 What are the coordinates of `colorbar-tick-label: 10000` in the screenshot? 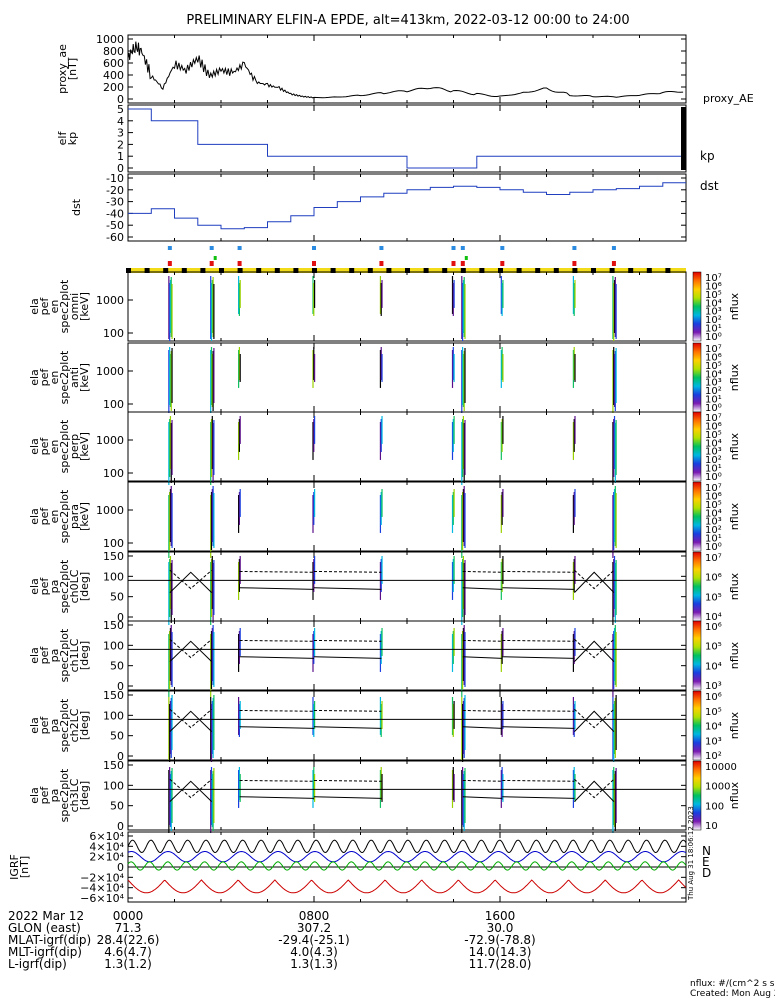 It's located at (721, 767).